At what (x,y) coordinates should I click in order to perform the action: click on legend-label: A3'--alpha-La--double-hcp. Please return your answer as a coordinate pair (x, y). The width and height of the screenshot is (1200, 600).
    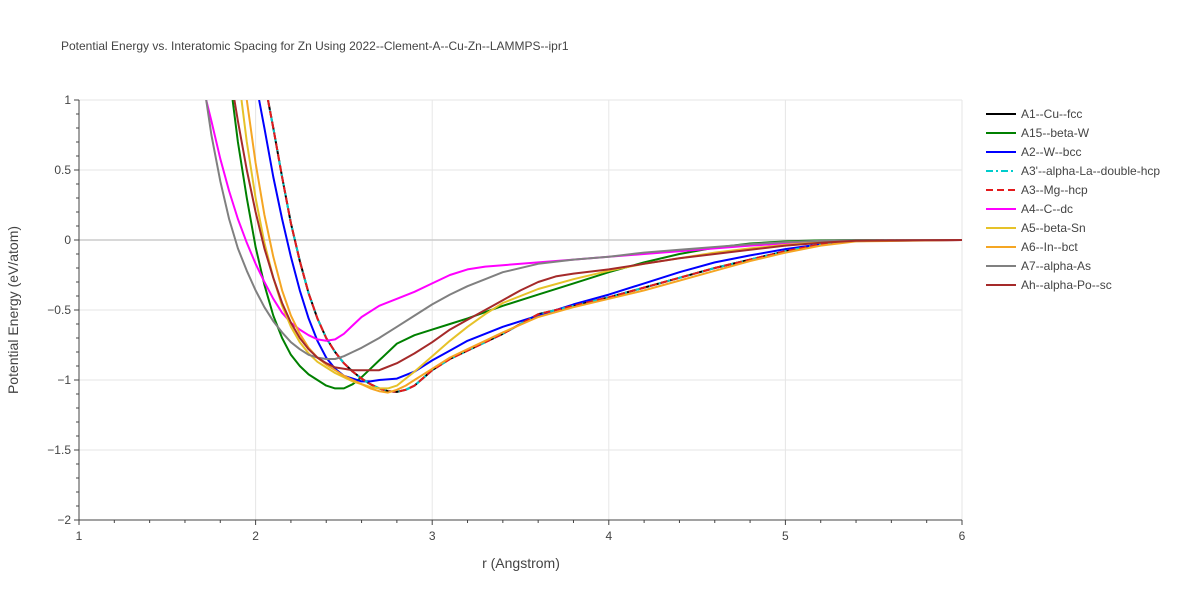
    Looking at the image, I should click on (1090, 171).